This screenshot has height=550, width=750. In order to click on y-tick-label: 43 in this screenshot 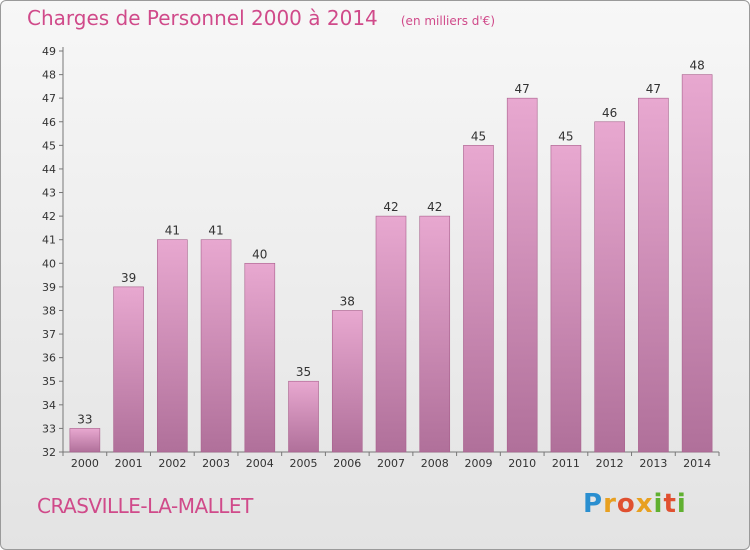, I will do `click(49, 193)`.